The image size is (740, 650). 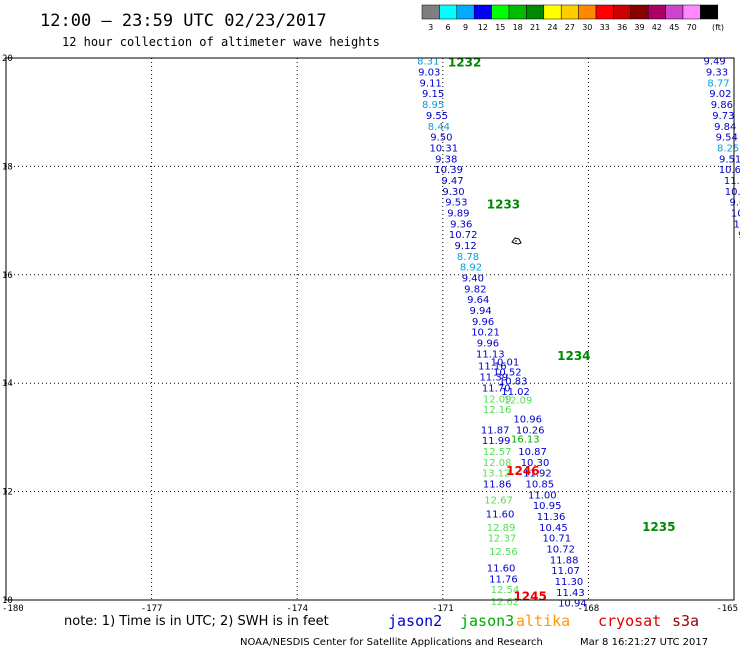 What do you see at coordinates (674, 27) in the screenshot?
I see `legend-label: 45` at bounding box center [674, 27].